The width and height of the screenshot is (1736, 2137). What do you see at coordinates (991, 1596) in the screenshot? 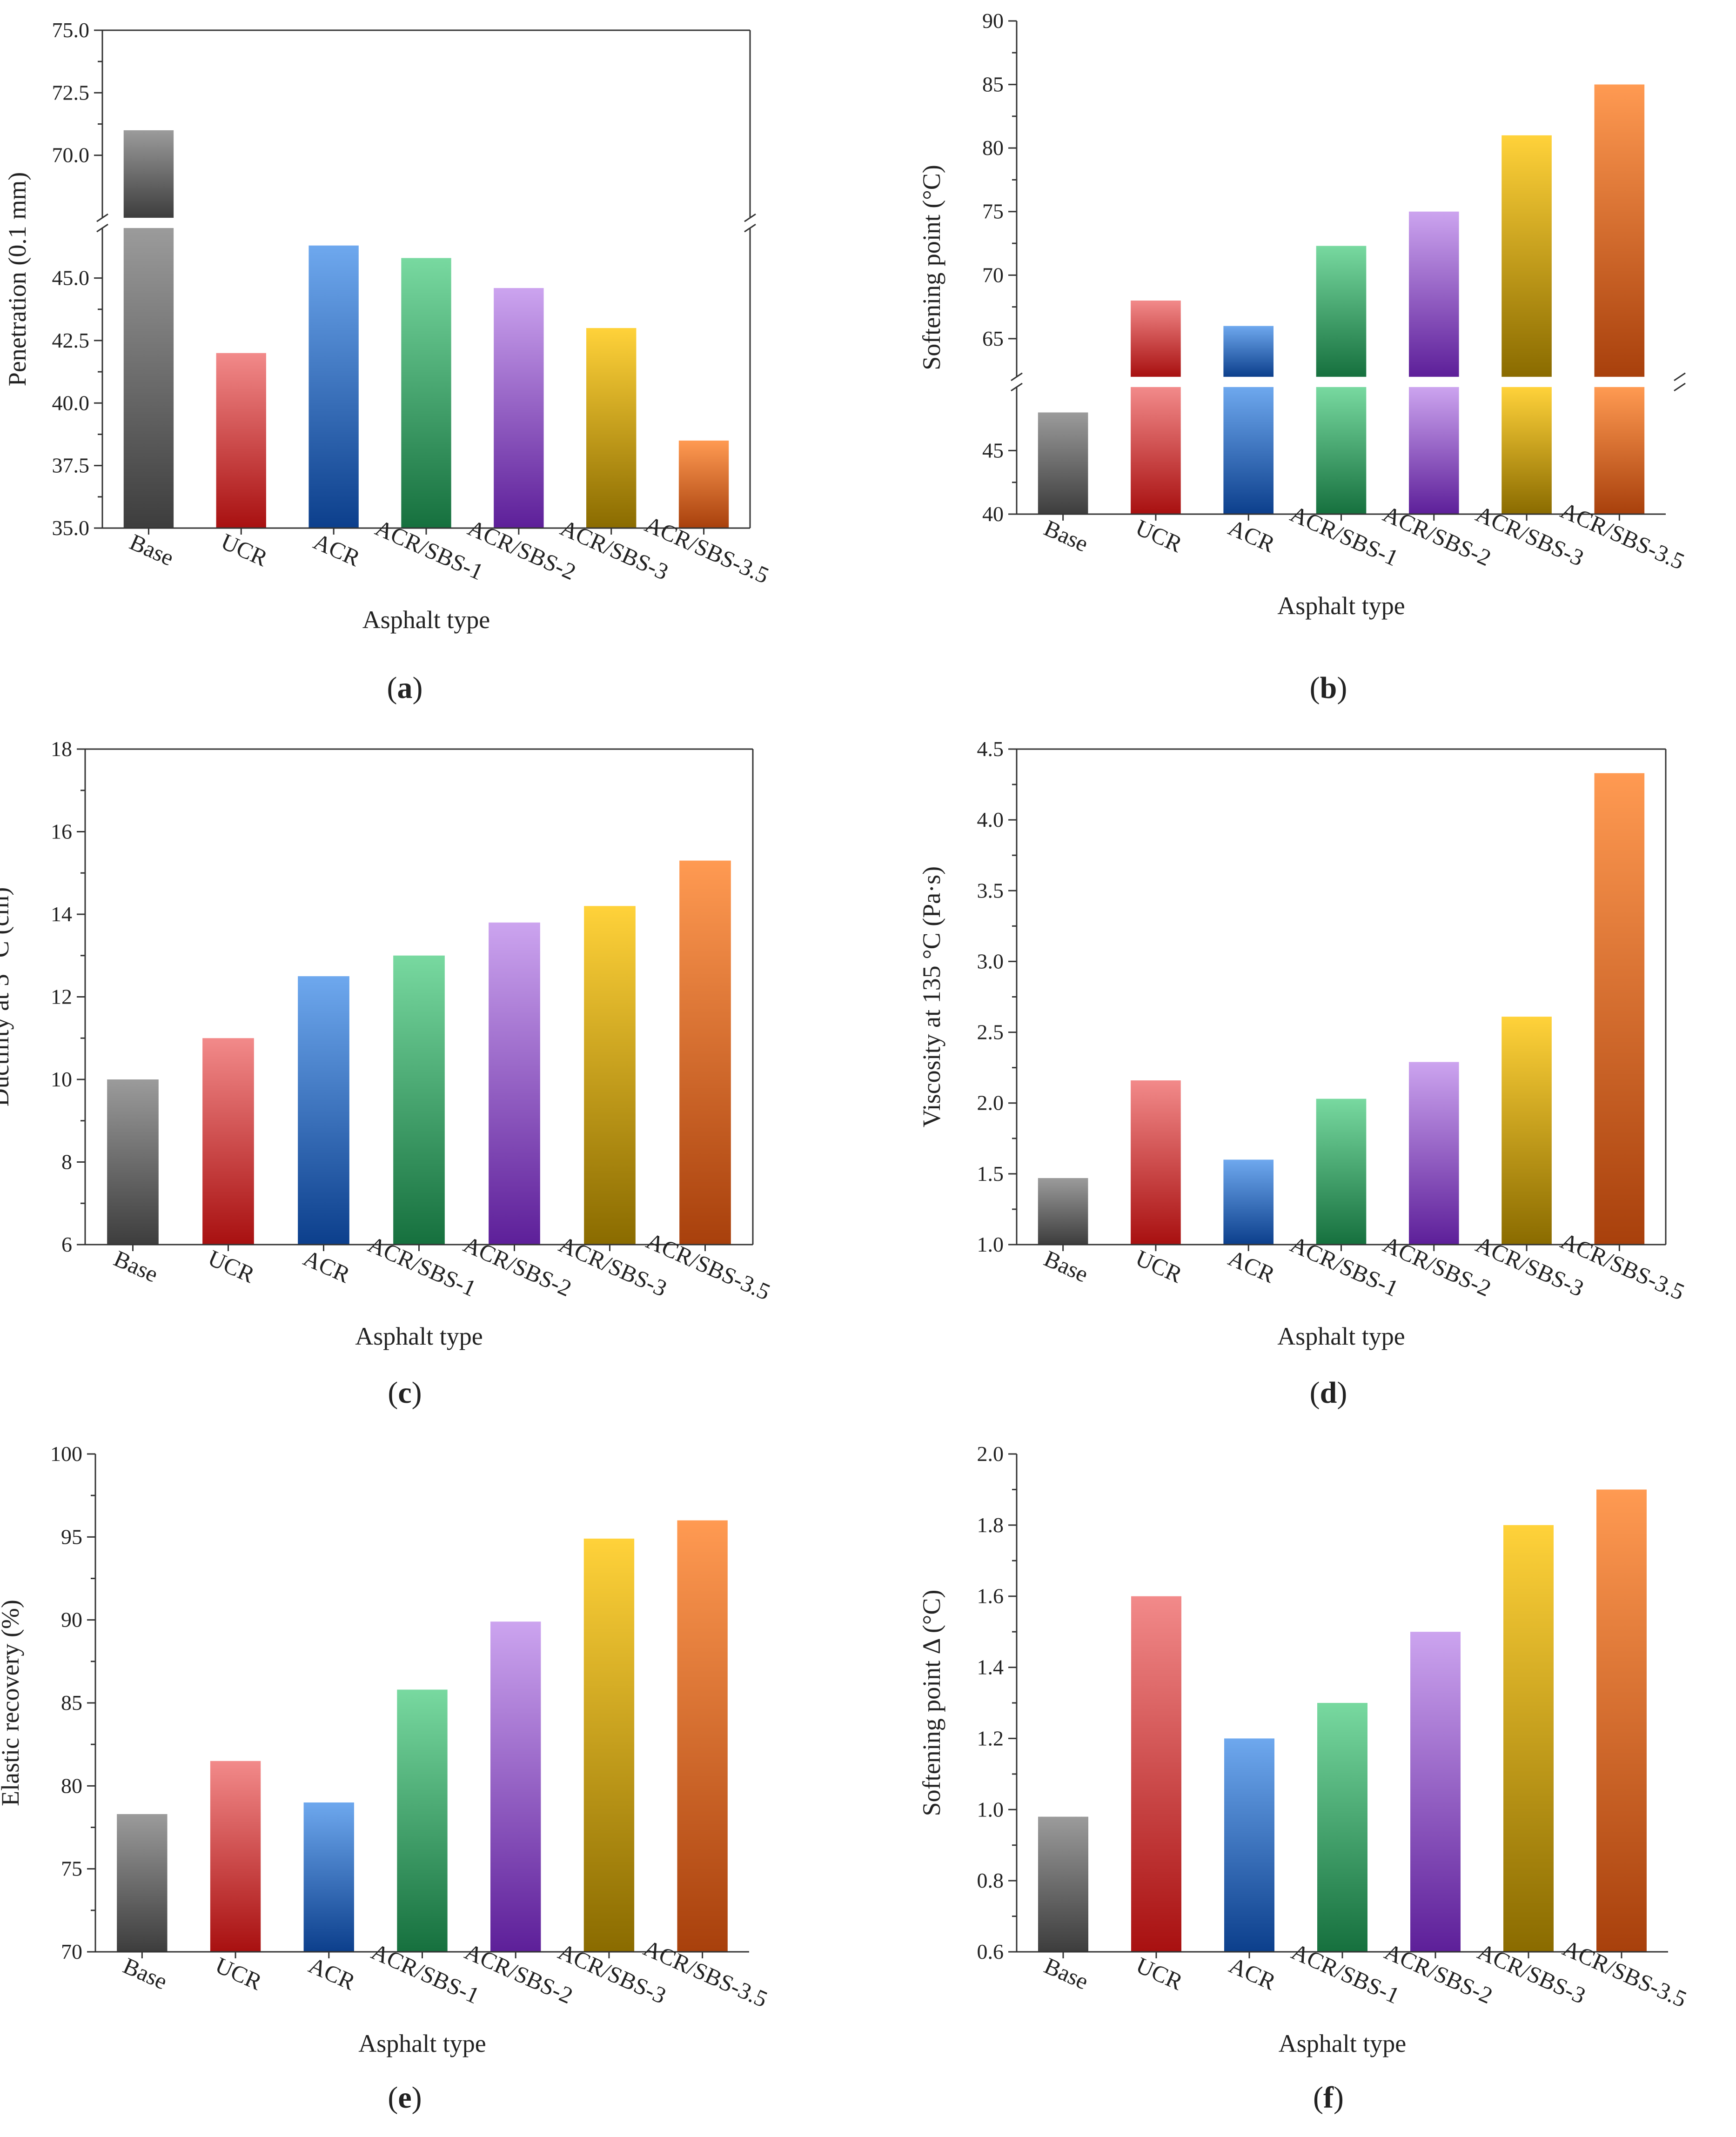
I see `y-tick-label: 1.6` at bounding box center [991, 1596].